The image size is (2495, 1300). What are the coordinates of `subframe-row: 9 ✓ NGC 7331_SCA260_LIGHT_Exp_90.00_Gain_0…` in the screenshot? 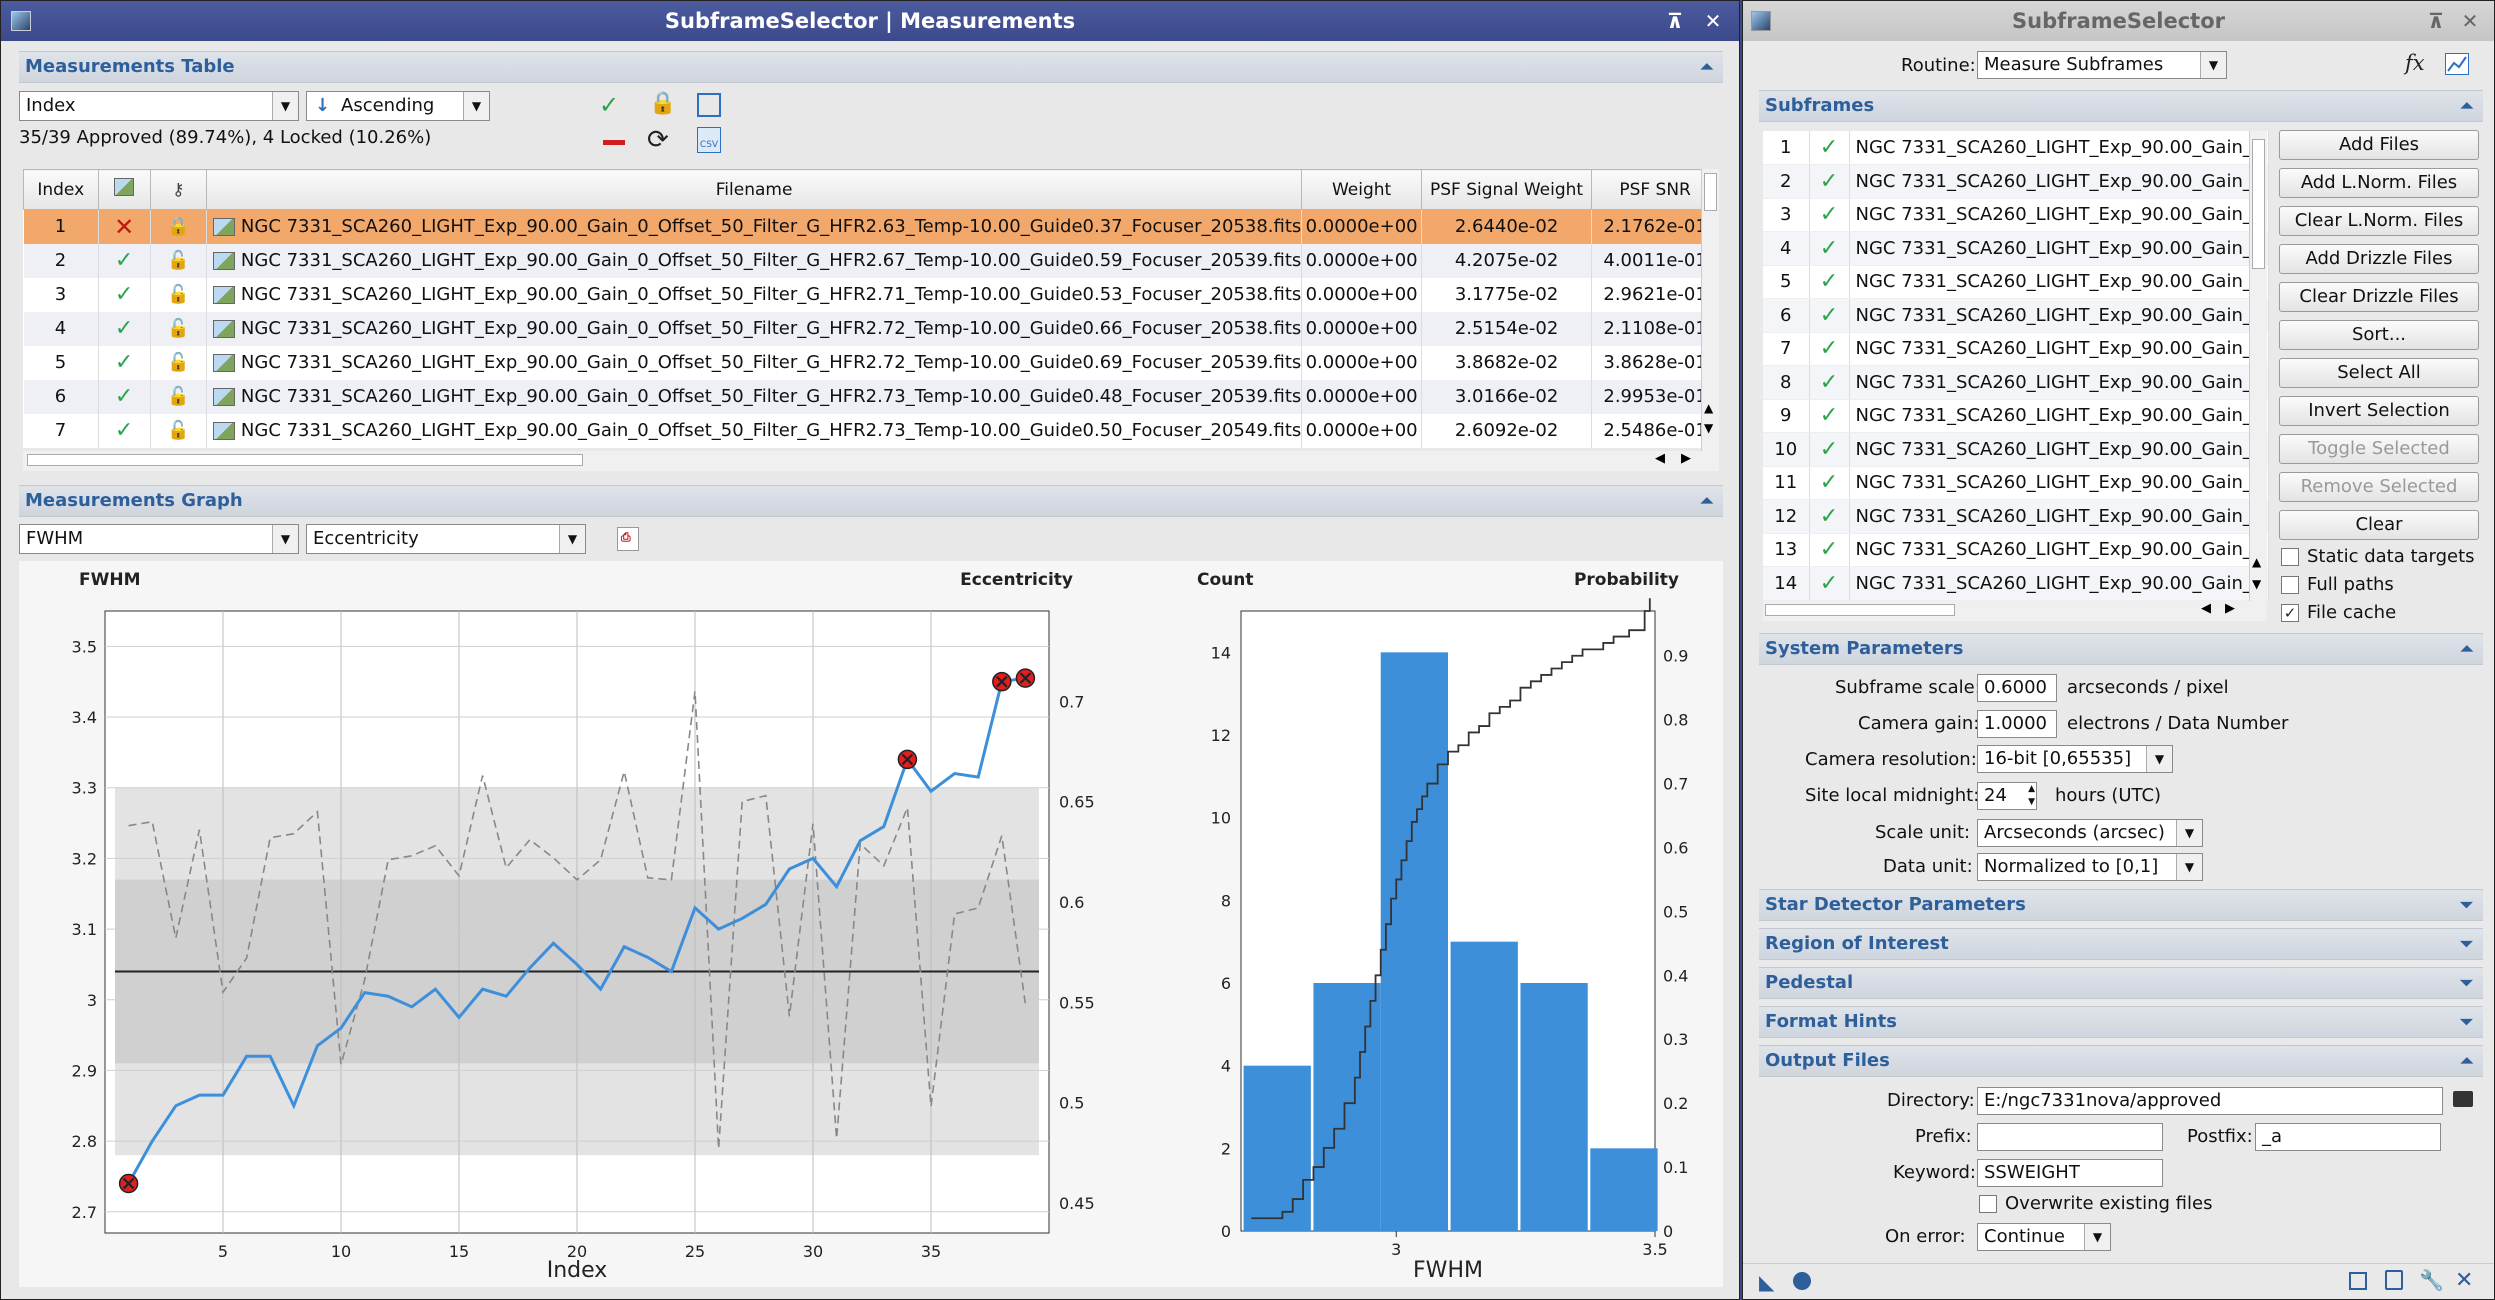 It's located at (2016, 416).